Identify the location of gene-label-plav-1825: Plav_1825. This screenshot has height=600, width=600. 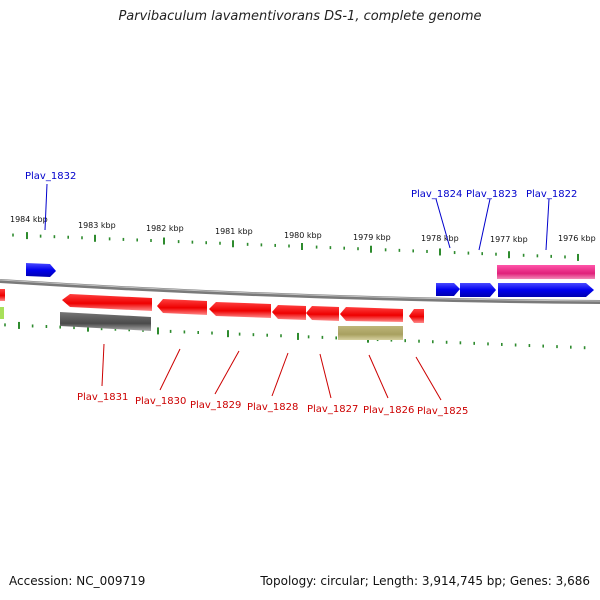
(442, 411).